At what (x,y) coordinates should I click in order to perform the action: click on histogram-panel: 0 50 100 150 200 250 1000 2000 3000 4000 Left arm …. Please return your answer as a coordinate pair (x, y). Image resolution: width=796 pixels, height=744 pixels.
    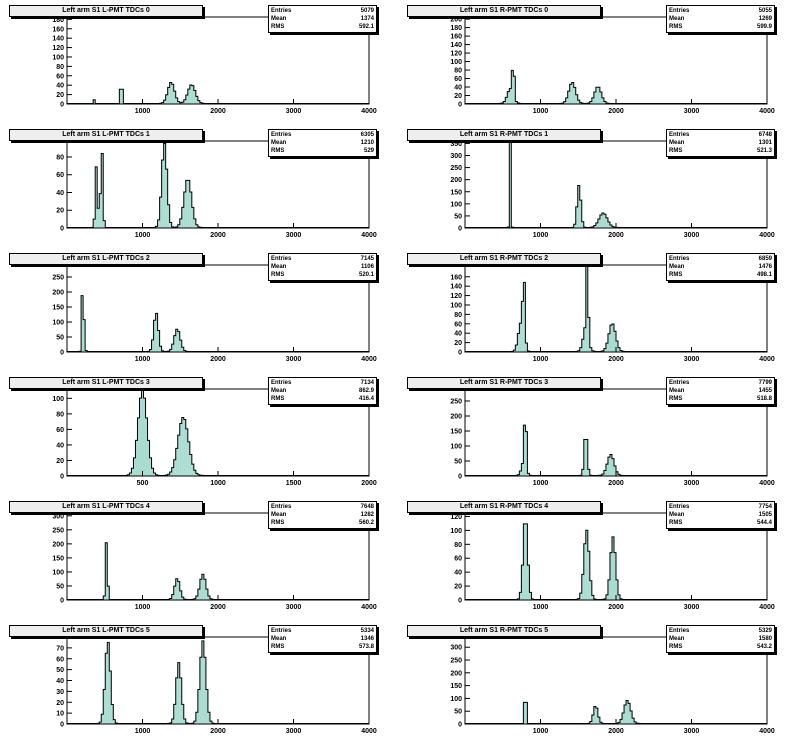
    Looking at the image, I should click on (597, 434).